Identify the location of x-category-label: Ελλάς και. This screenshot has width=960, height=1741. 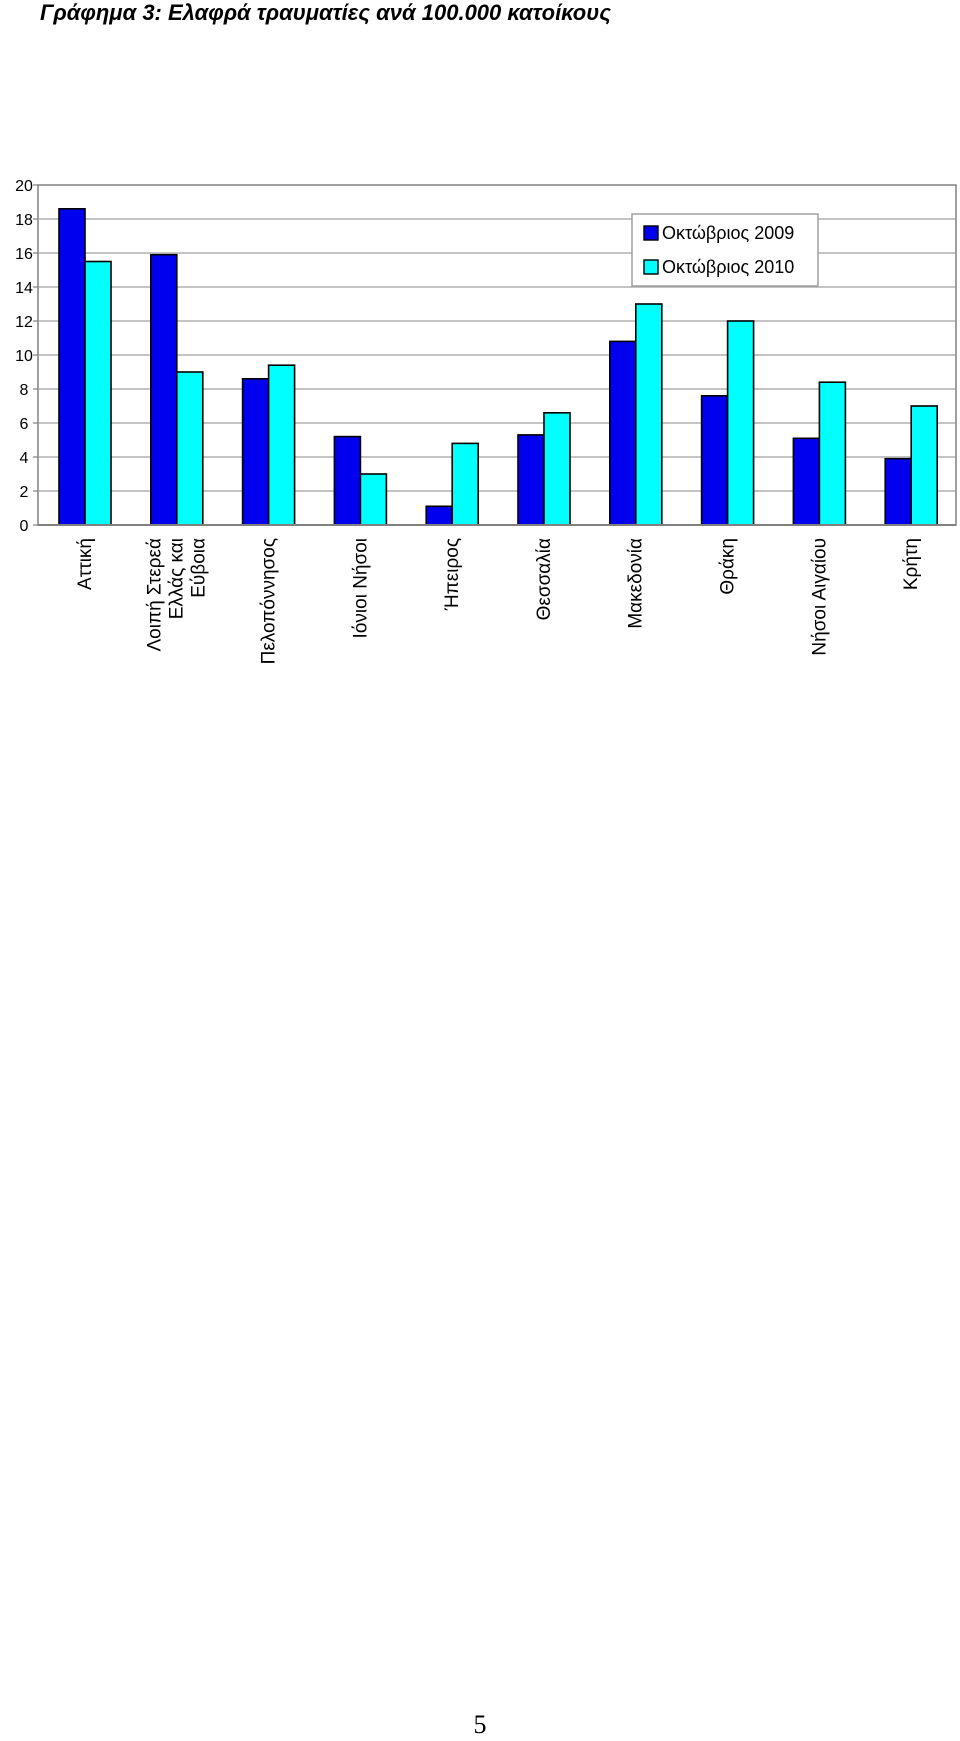
(177, 578).